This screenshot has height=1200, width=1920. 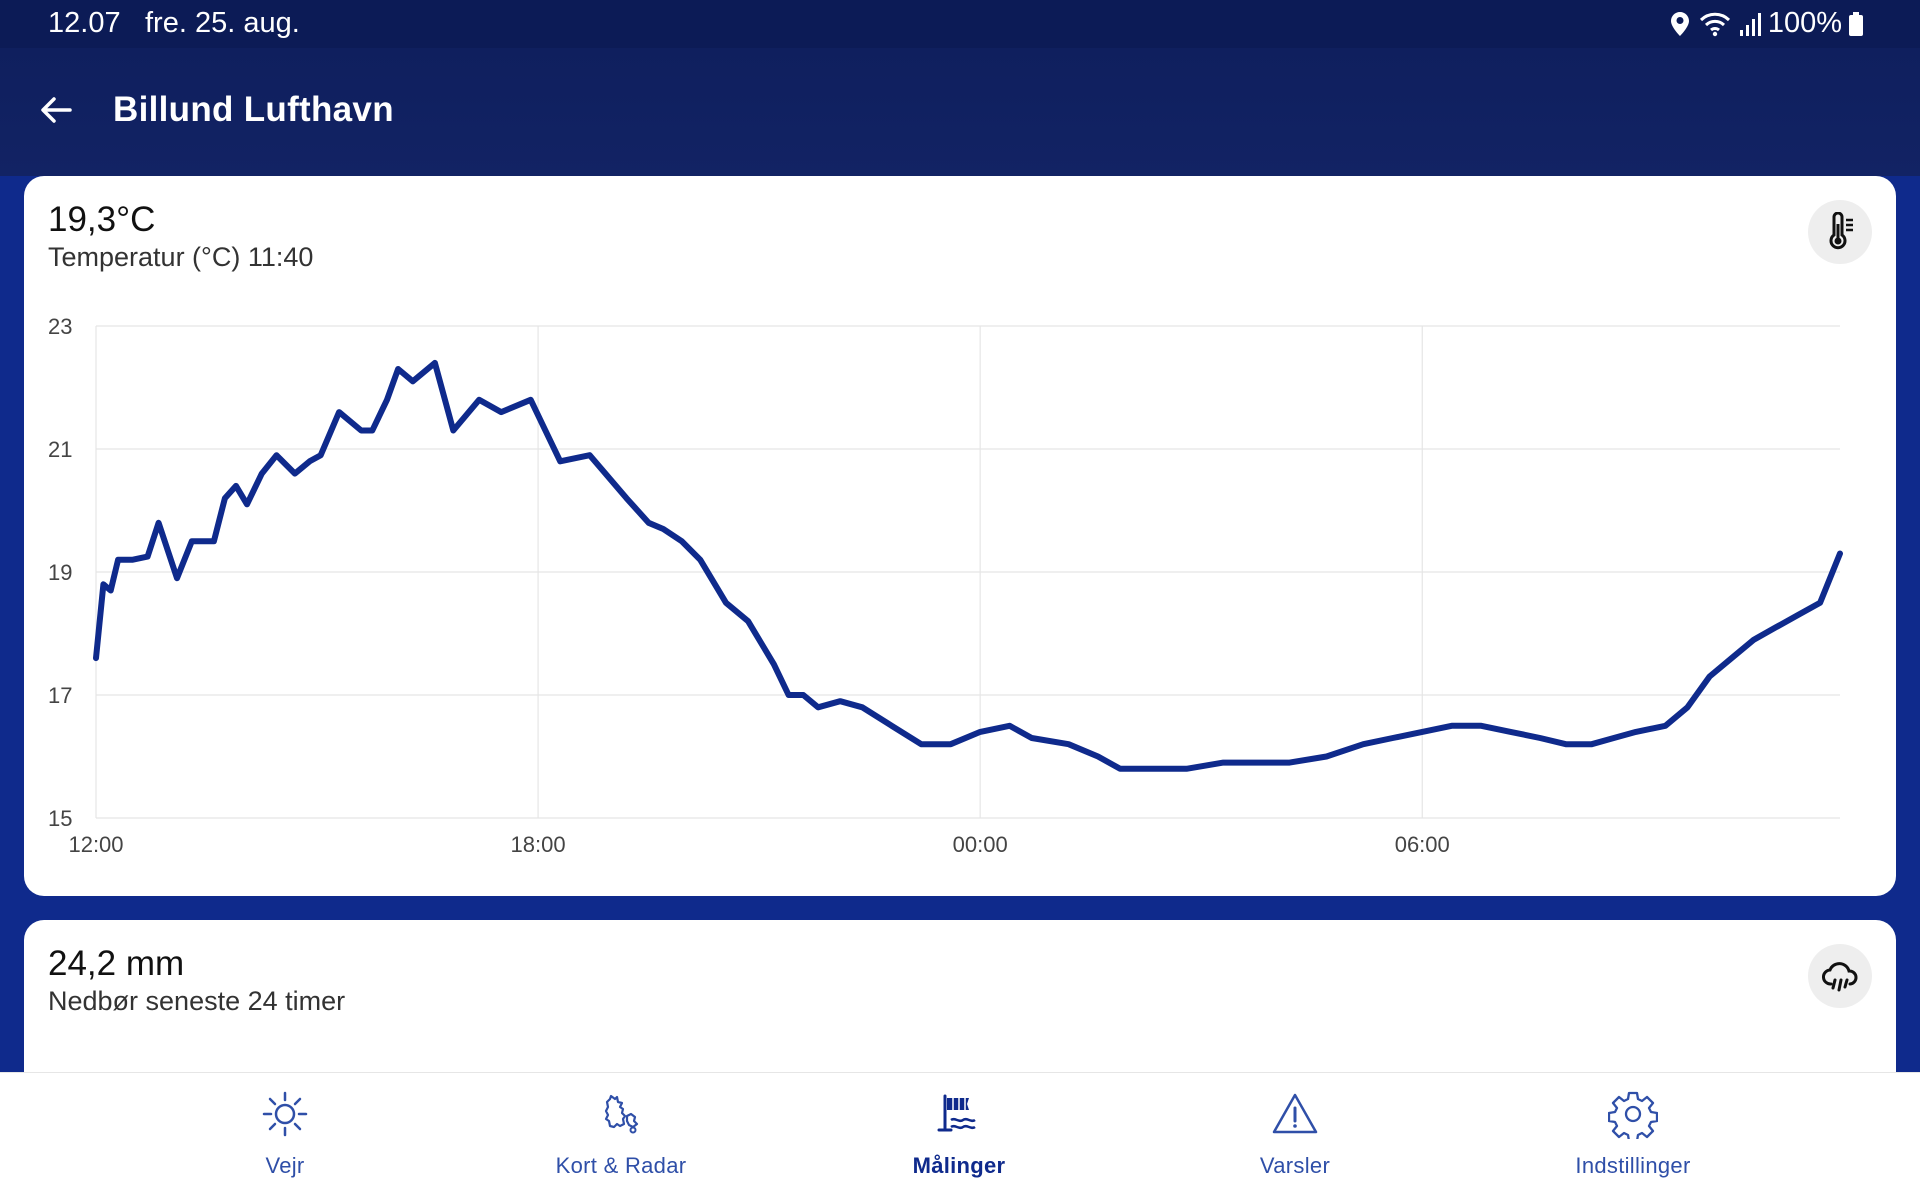 I want to click on status-date: fre. 25. aug., so click(x=222, y=23).